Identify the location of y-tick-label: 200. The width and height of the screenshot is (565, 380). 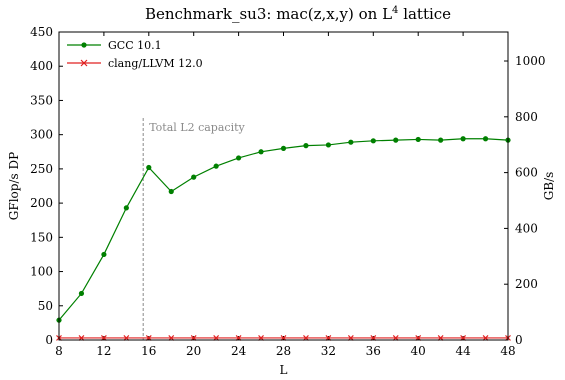
(41, 203).